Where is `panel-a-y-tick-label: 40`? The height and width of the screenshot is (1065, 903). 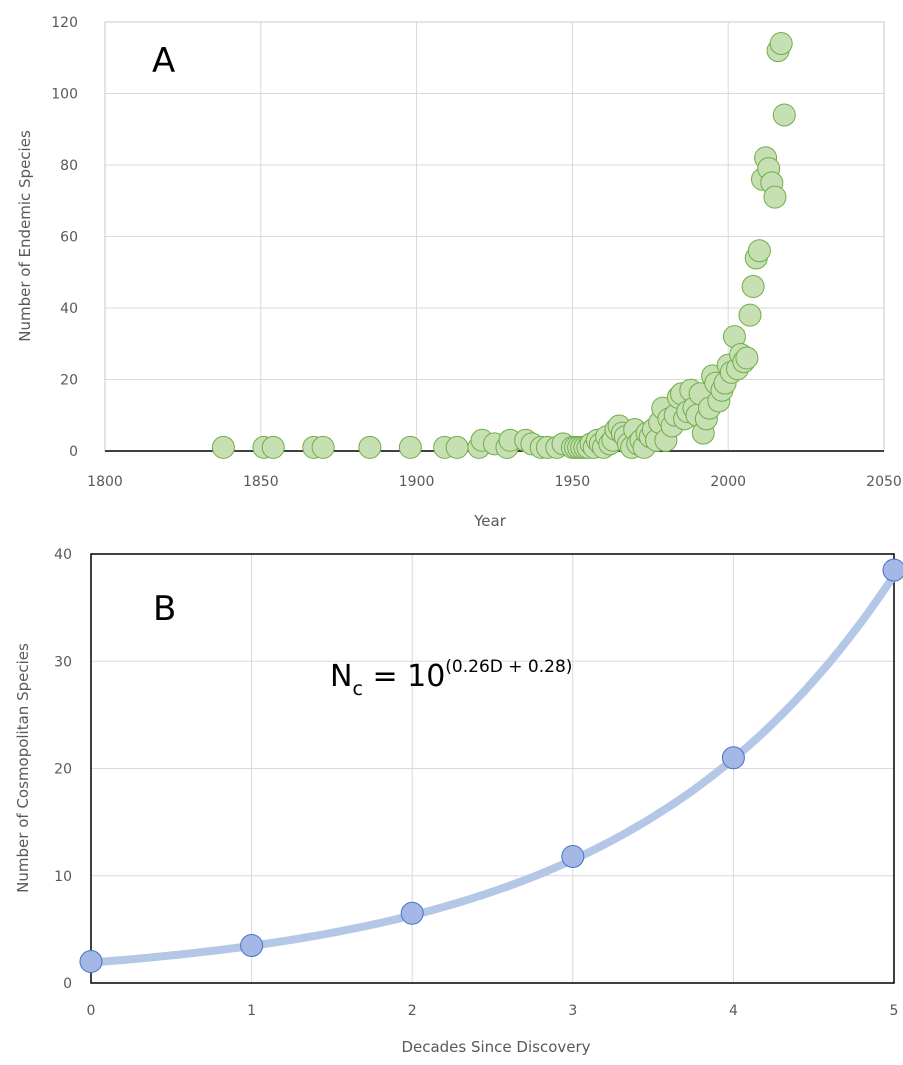
panel-a-y-tick-label: 40 is located at coordinates (69, 309).